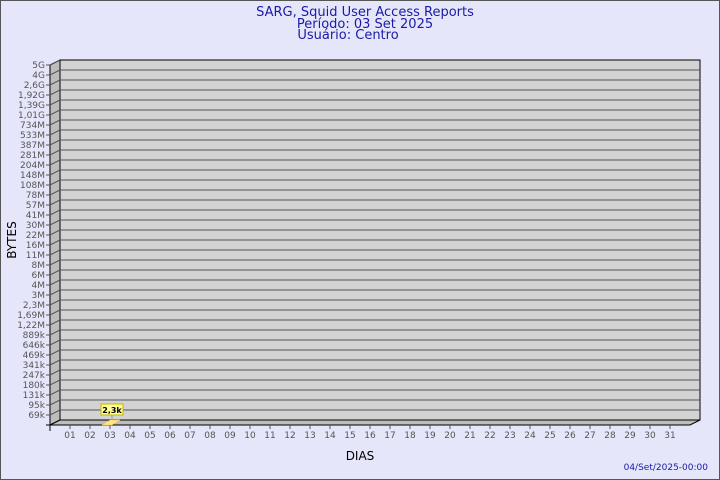 Image resolution: width=720 pixels, height=480 pixels. Describe the element at coordinates (39, 276) in the screenshot. I see `y-tick-label: 6M` at that location.